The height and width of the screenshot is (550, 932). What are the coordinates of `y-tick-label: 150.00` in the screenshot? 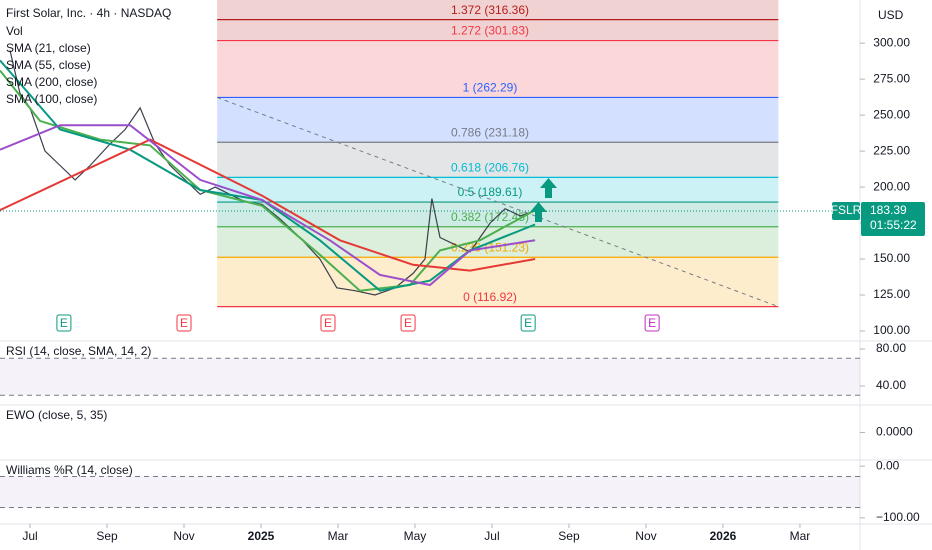 It's located at (891, 258).